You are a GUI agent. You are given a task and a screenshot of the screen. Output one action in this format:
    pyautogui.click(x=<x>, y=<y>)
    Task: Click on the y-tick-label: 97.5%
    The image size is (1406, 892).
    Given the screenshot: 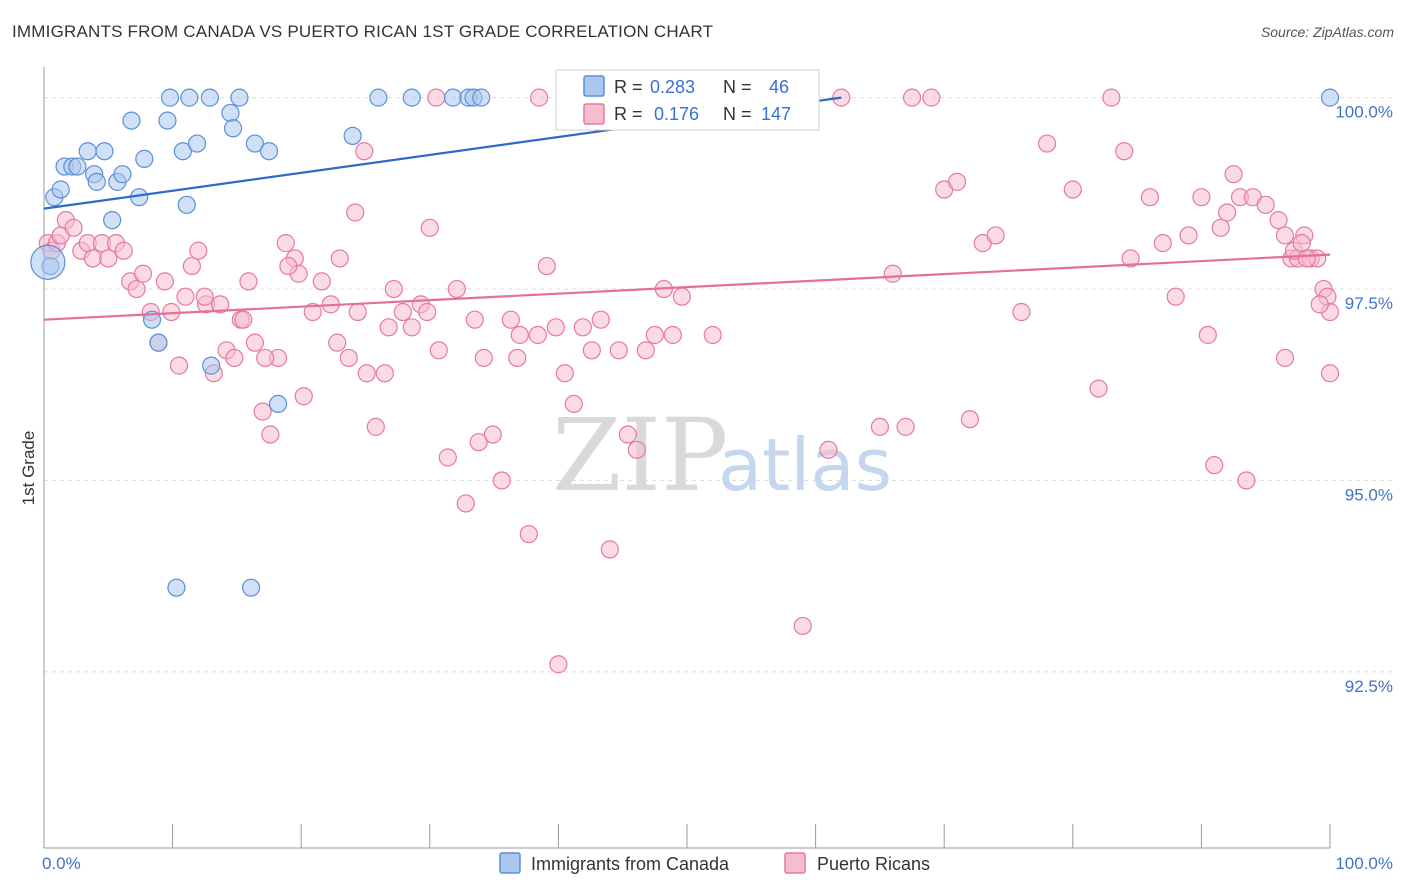 What is the action you would take?
    pyautogui.click(x=1369, y=303)
    